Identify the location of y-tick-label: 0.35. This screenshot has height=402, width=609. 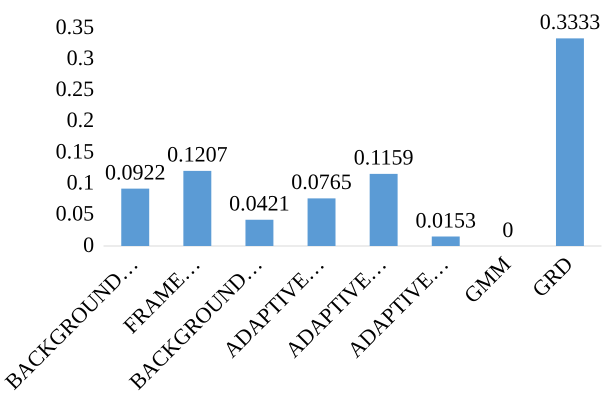
(75, 26).